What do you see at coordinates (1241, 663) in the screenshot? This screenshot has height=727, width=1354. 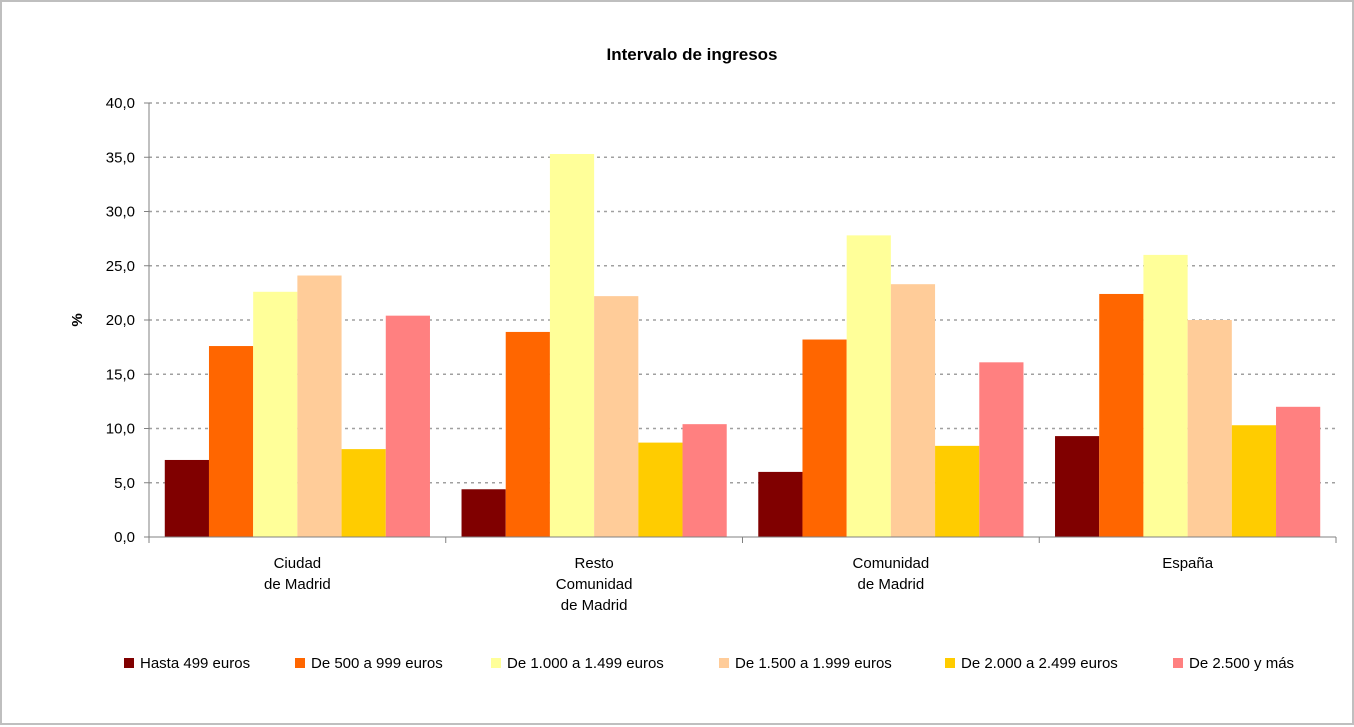 I see `legend-label: De 2.500 y más` at bounding box center [1241, 663].